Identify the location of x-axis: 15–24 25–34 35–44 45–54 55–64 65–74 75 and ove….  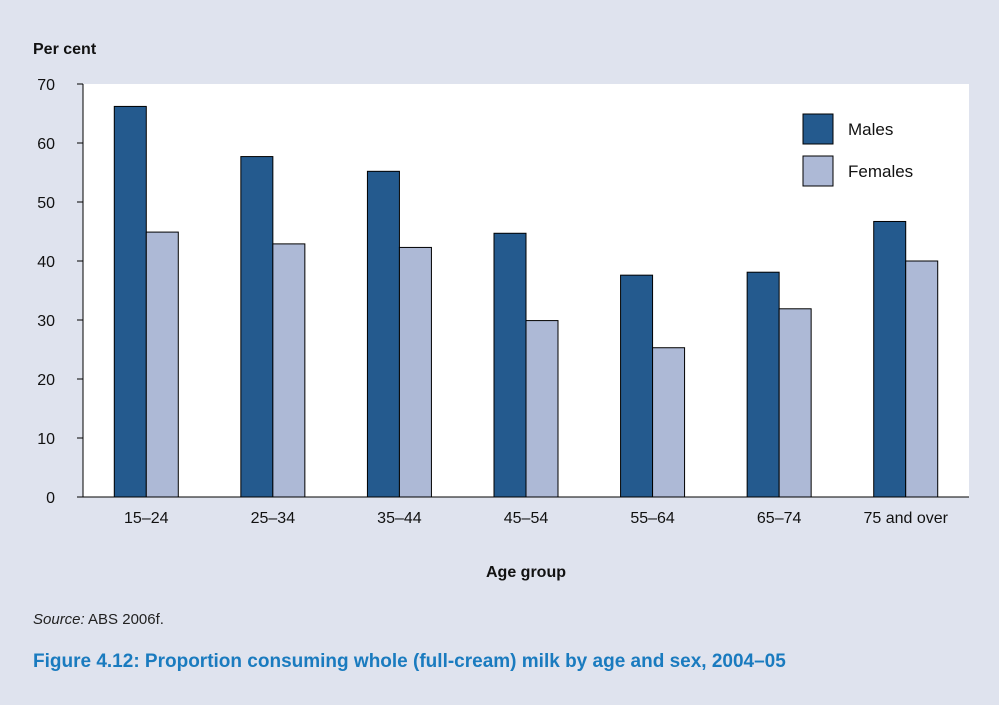
(536, 518).